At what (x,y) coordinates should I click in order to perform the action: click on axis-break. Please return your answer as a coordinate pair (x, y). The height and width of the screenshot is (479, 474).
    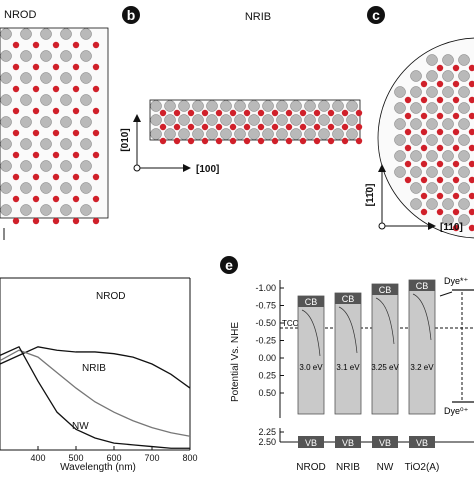
    Looking at the image, I should click on (372, 423).